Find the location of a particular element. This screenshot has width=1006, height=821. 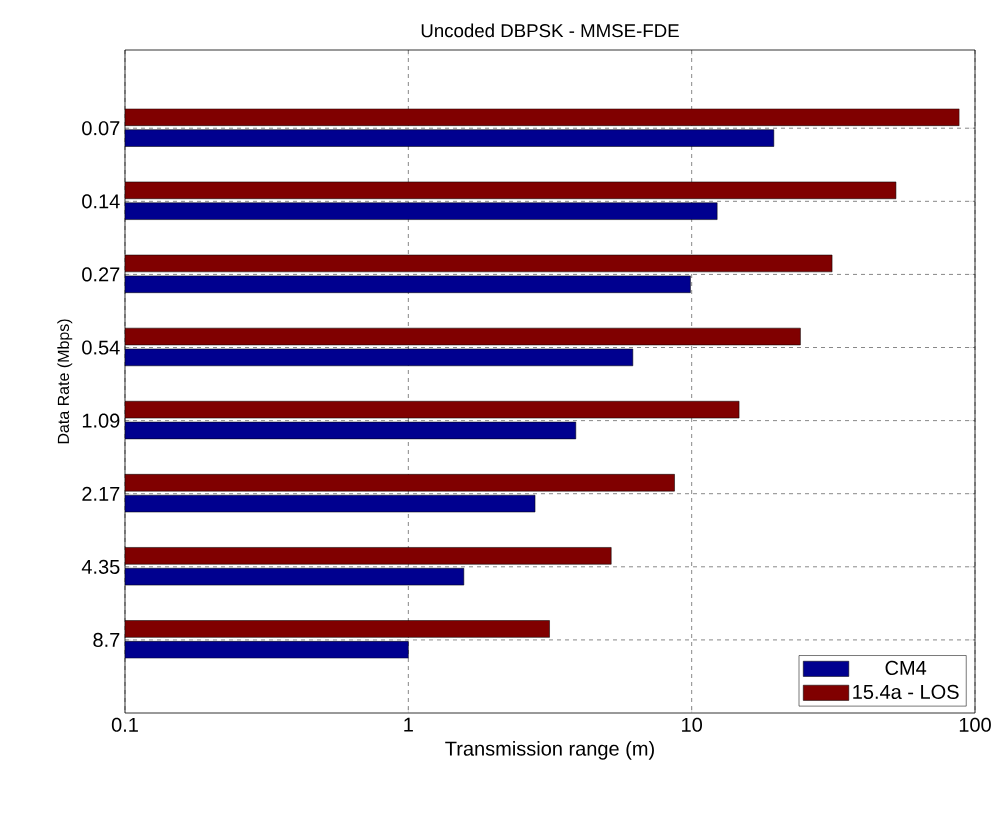

y-tick-label: 2.17 is located at coordinates (101, 493).